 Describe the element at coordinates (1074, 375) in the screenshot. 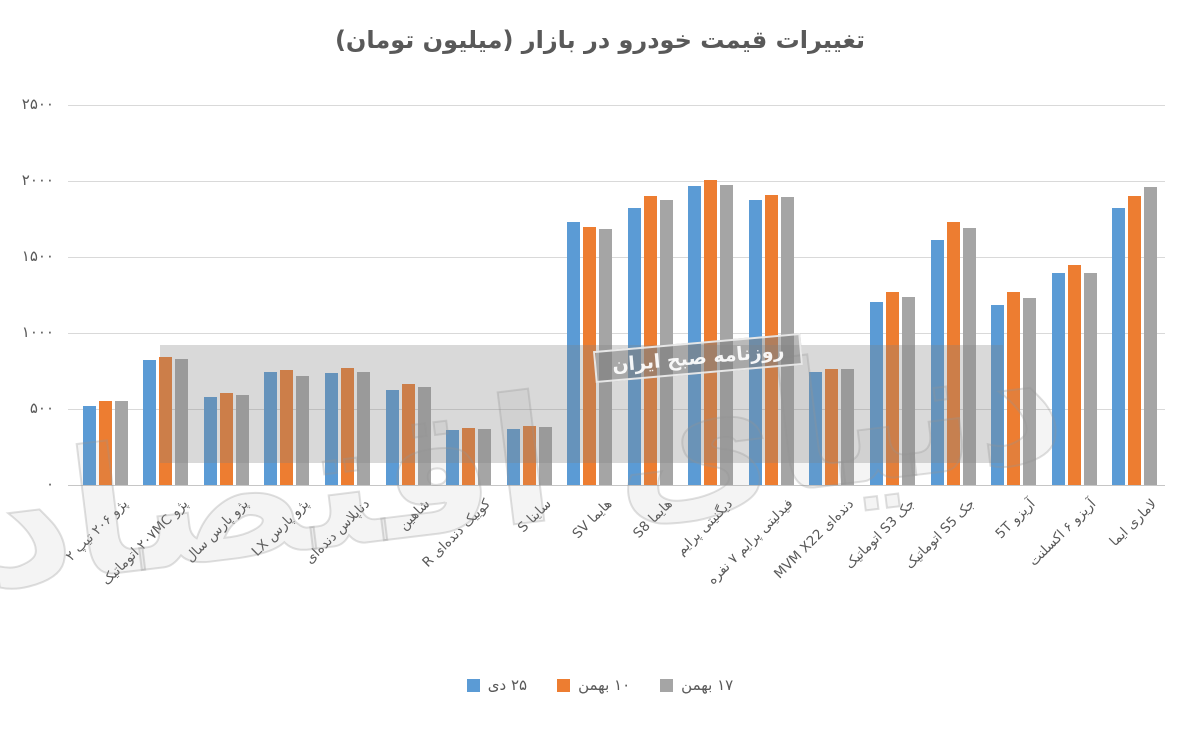

I see `bar-۱۰ بهمن-آریزو ۶ اکسلنت` at that location.